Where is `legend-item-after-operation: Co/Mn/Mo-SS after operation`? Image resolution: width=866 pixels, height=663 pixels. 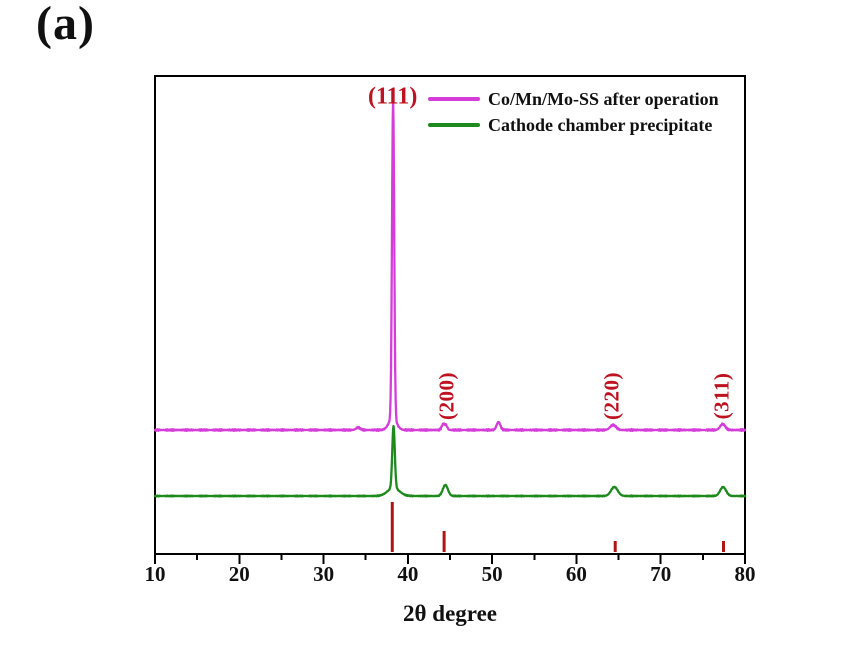 legend-item-after-operation: Co/Mn/Mo-SS after operation is located at coordinates (573, 99).